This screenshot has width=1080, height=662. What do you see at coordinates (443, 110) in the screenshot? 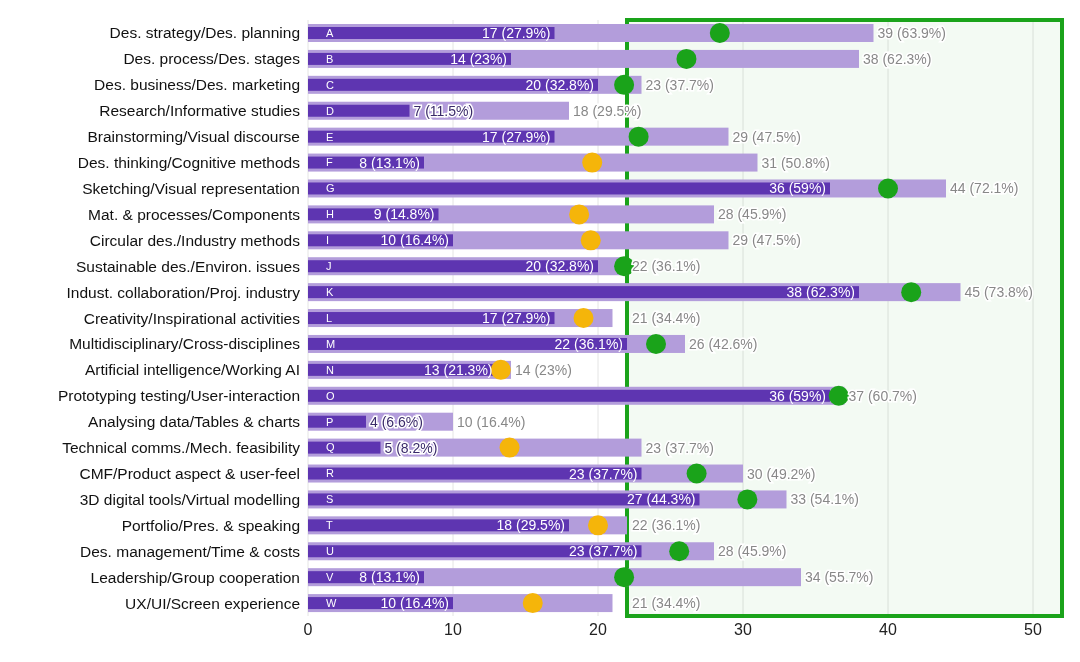
I see `data-label: 7 (11.5%)` at bounding box center [443, 110].